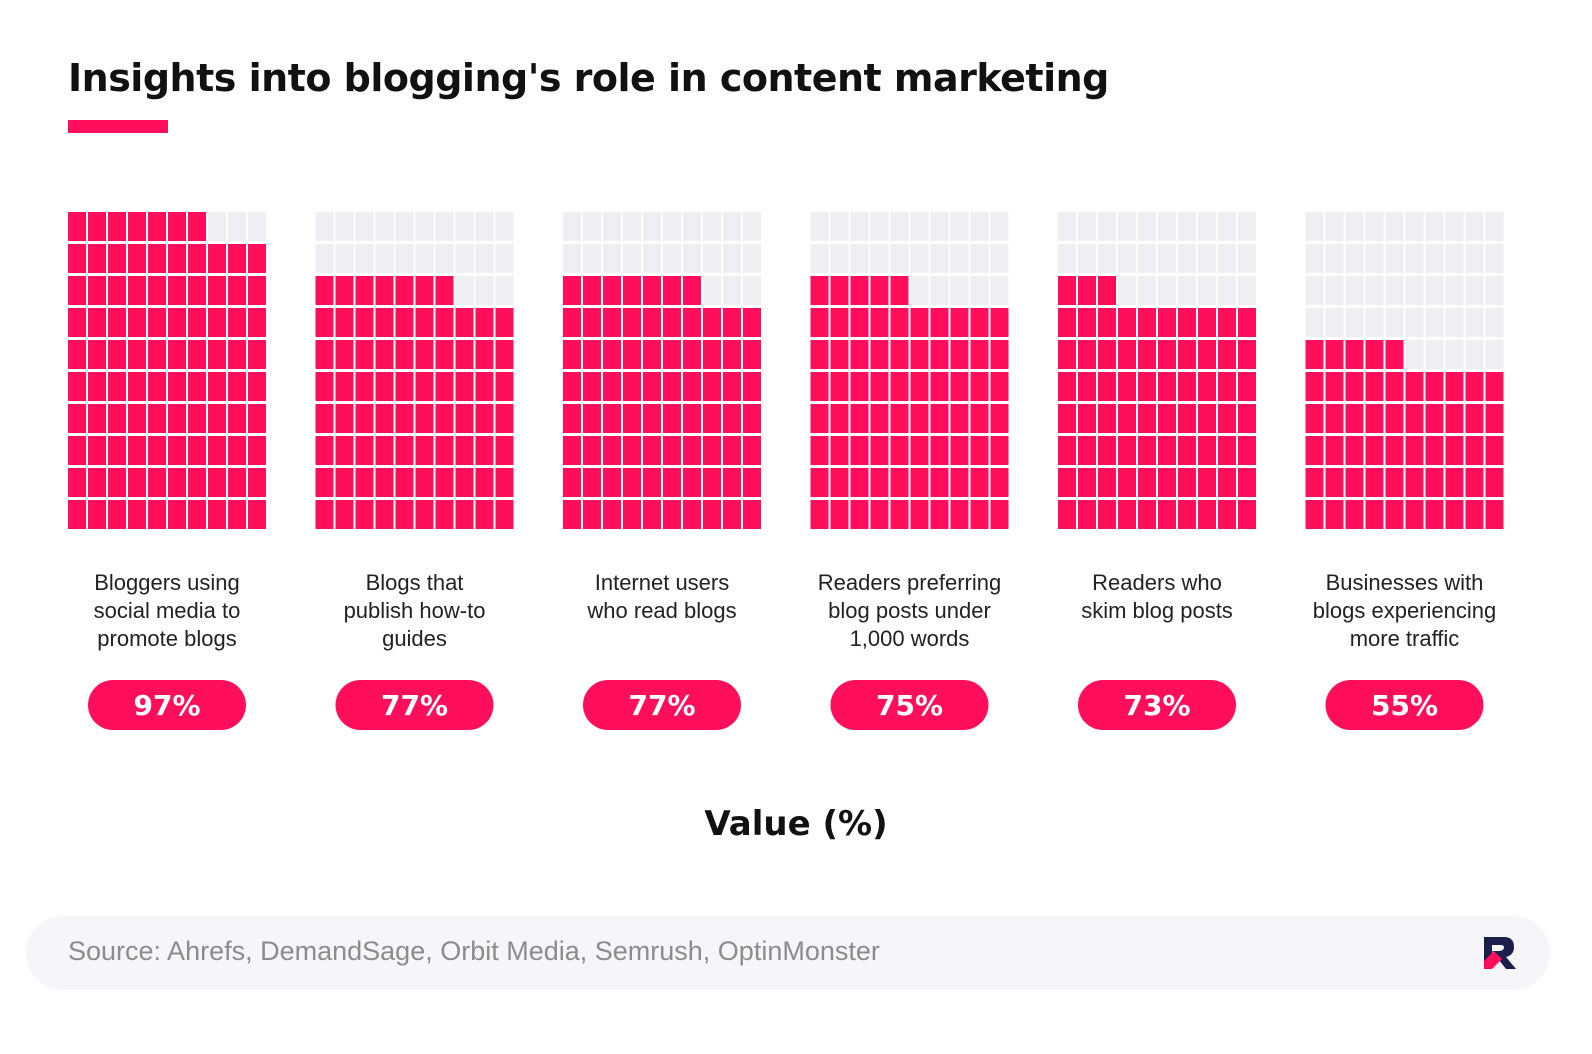  I want to click on category-label-line: Internet users, so click(662, 582).